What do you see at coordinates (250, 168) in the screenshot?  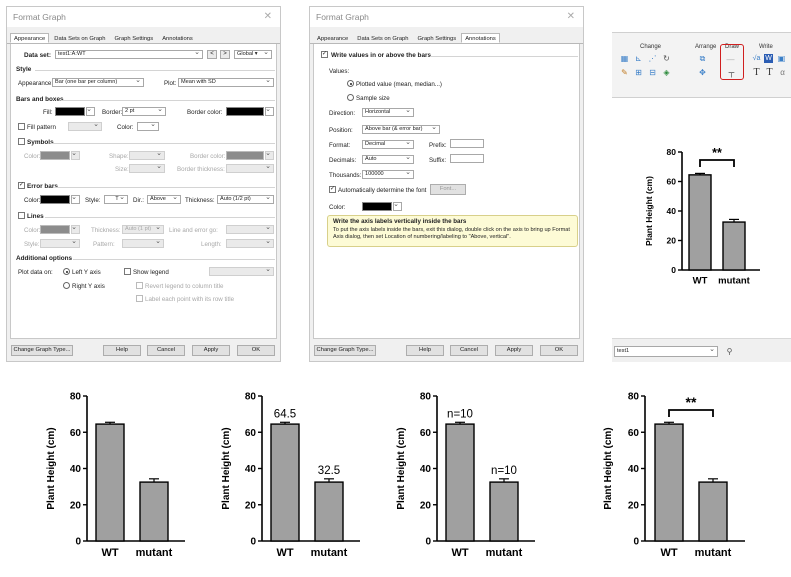 I see `border-thickness-select` at bounding box center [250, 168].